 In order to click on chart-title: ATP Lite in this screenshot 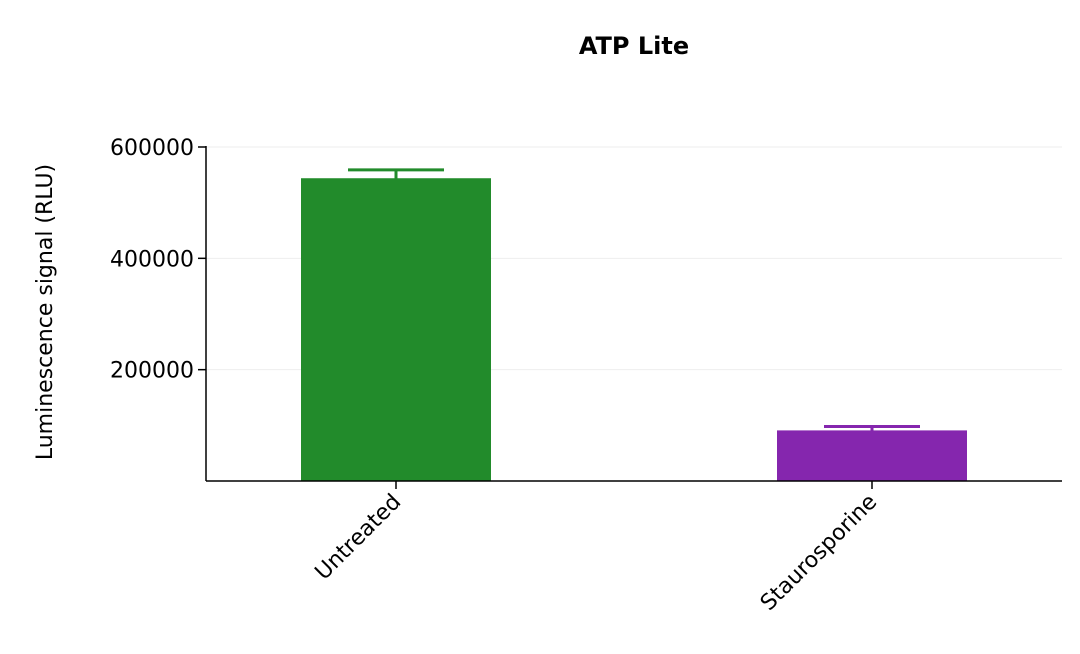, I will do `click(634, 46)`.